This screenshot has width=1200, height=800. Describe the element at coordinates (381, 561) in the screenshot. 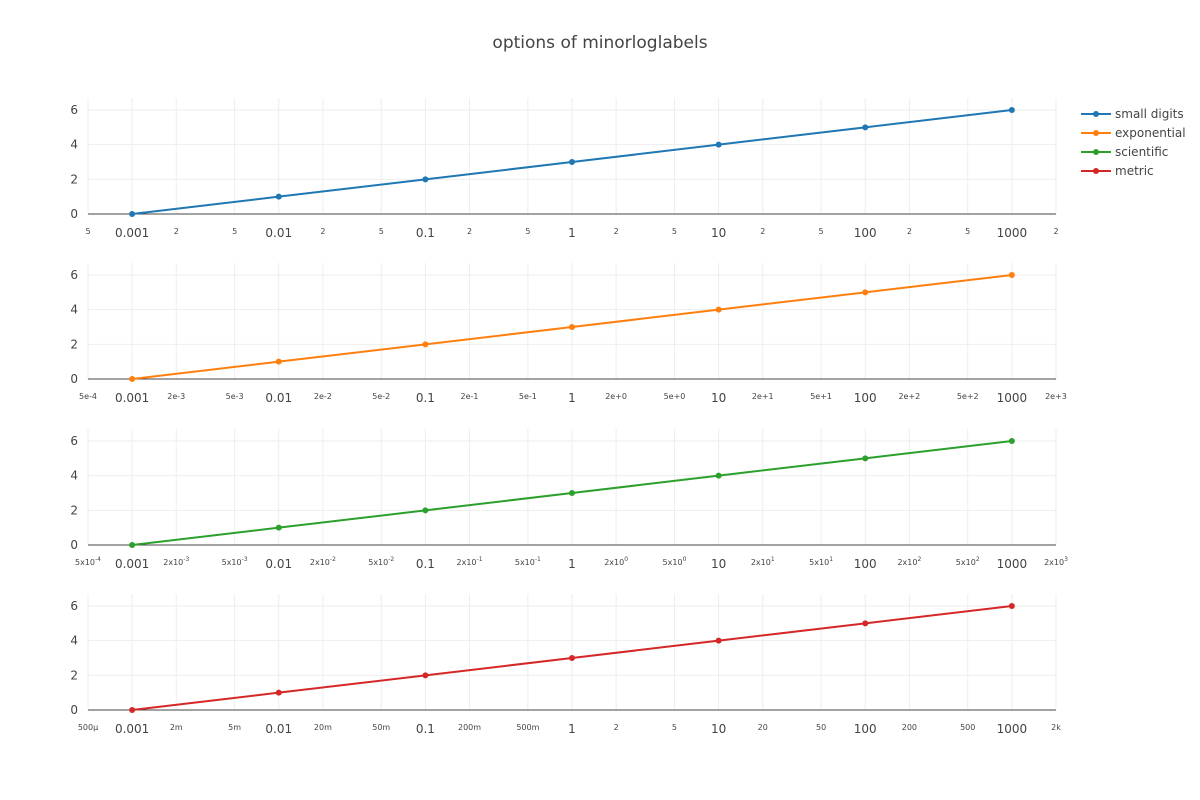

I see `x-minor-tick-label: 5x10⁻²` at that location.